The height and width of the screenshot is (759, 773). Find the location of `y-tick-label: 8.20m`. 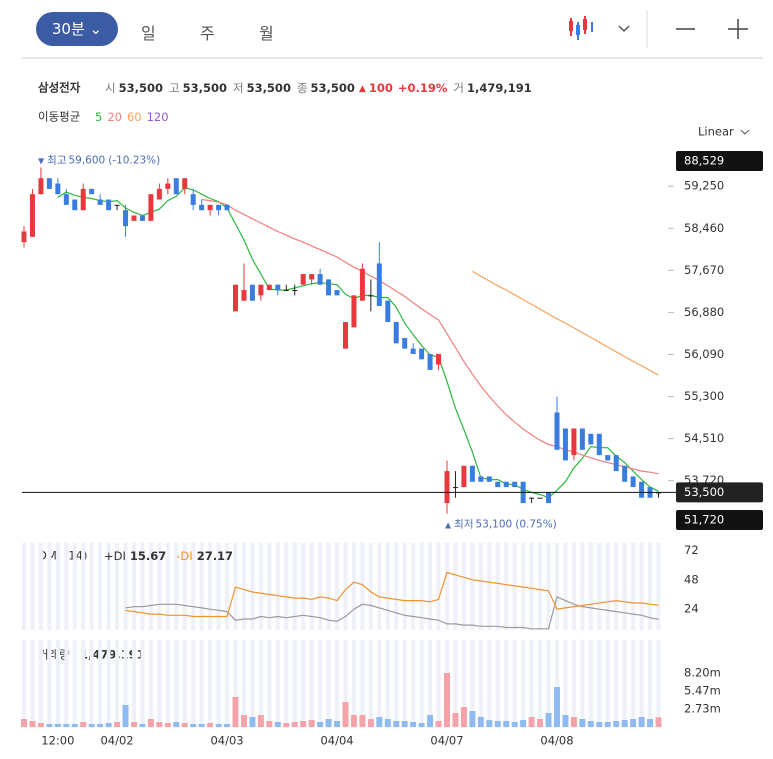

y-tick-label: 8.20m is located at coordinates (702, 672).